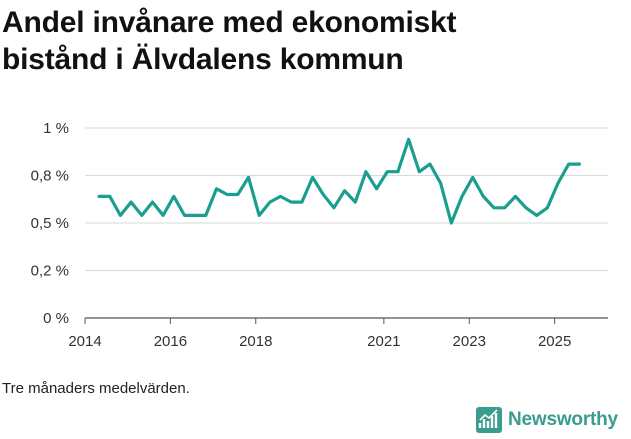 This screenshot has height=439, width=631. What do you see at coordinates (563, 419) in the screenshot?
I see `brand-name: Newsworthy` at bounding box center [563, 419].